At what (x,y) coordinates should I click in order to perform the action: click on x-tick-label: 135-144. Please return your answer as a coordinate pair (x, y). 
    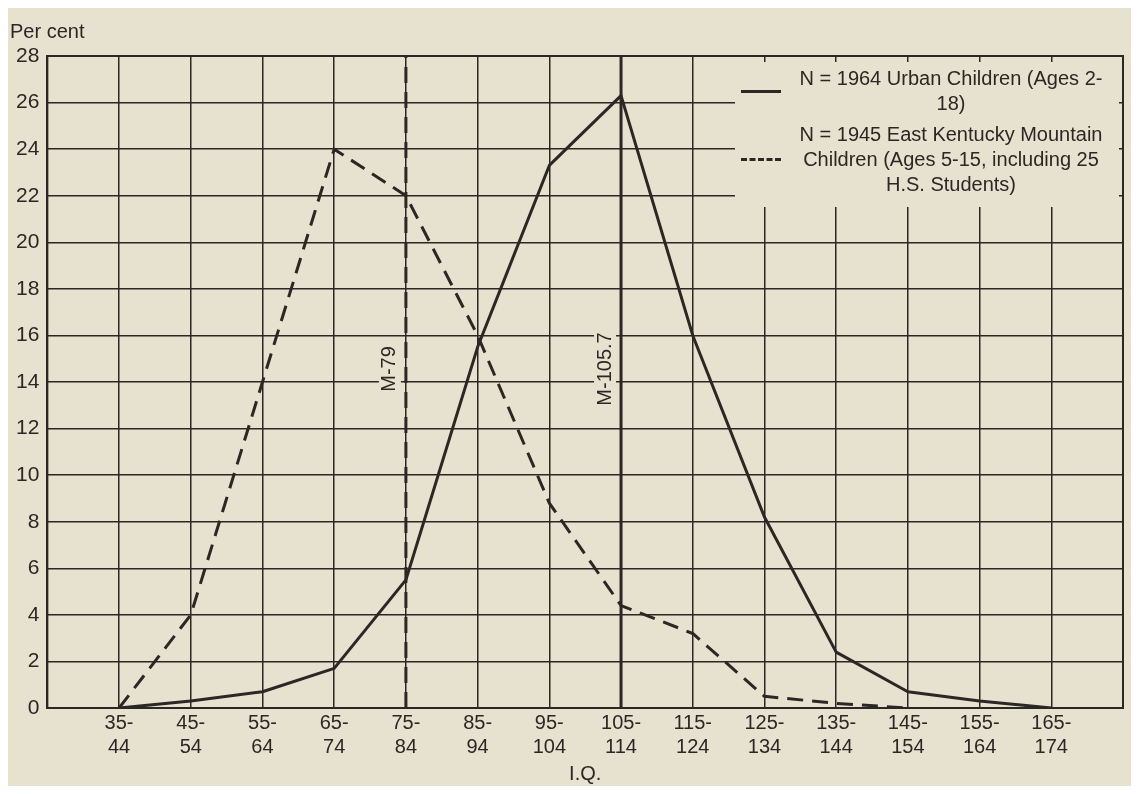
    Looking at the image, I should click on (836, 733).